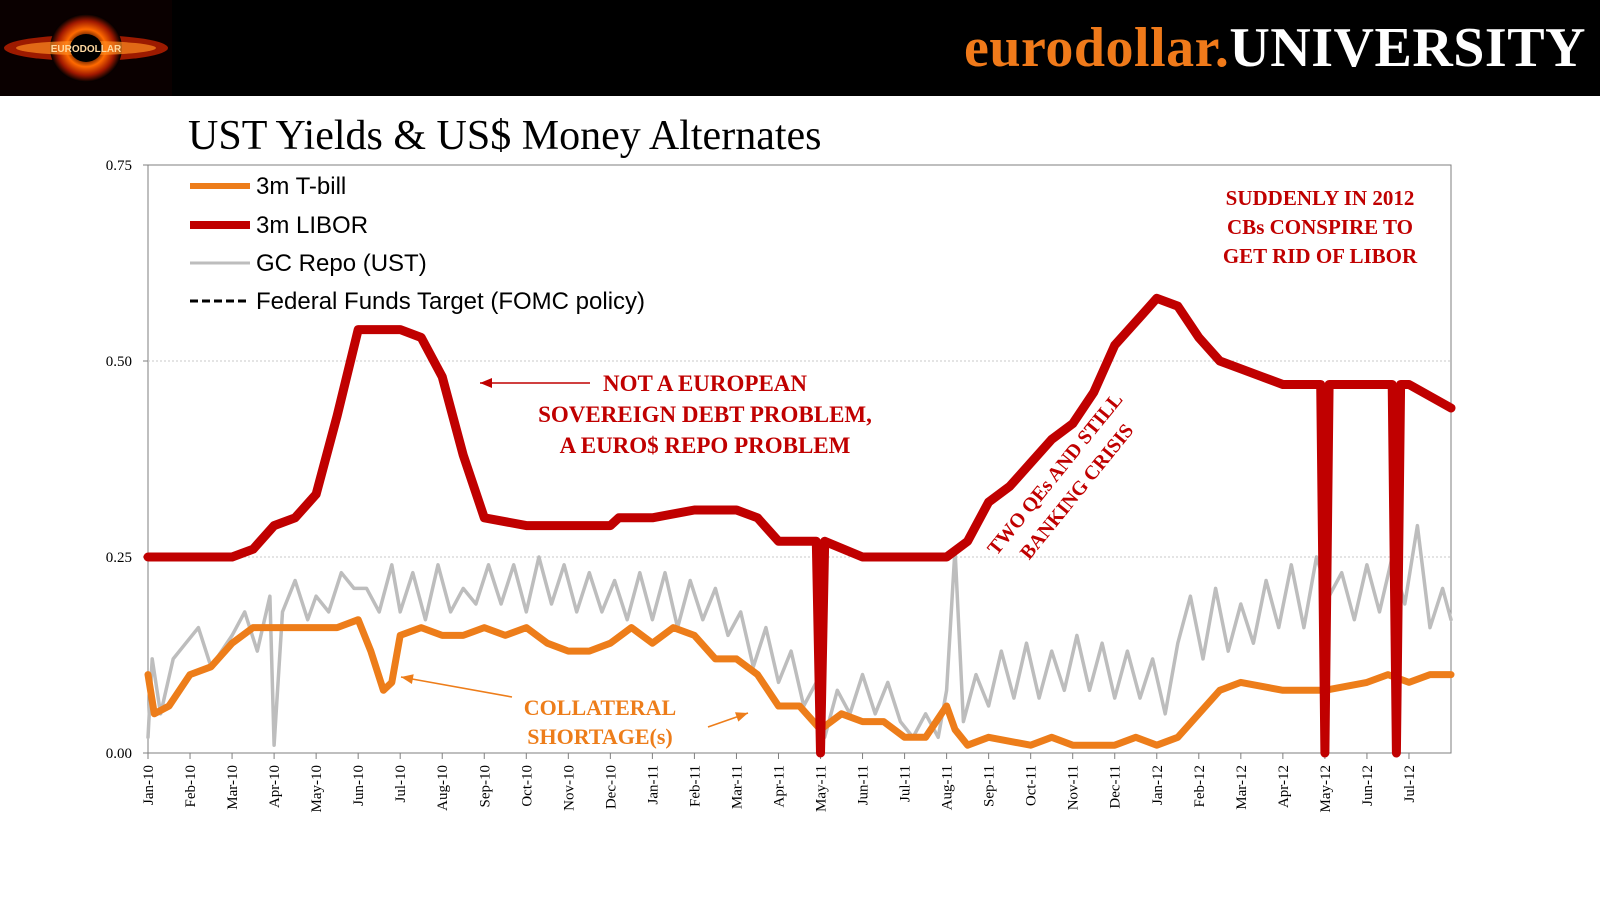 The image size is (1600, 900). What do you see at coordinates (600, 707) in the screenshot?
I see `annotation-line: COLLATERAL` at bounding box center [600, 707].